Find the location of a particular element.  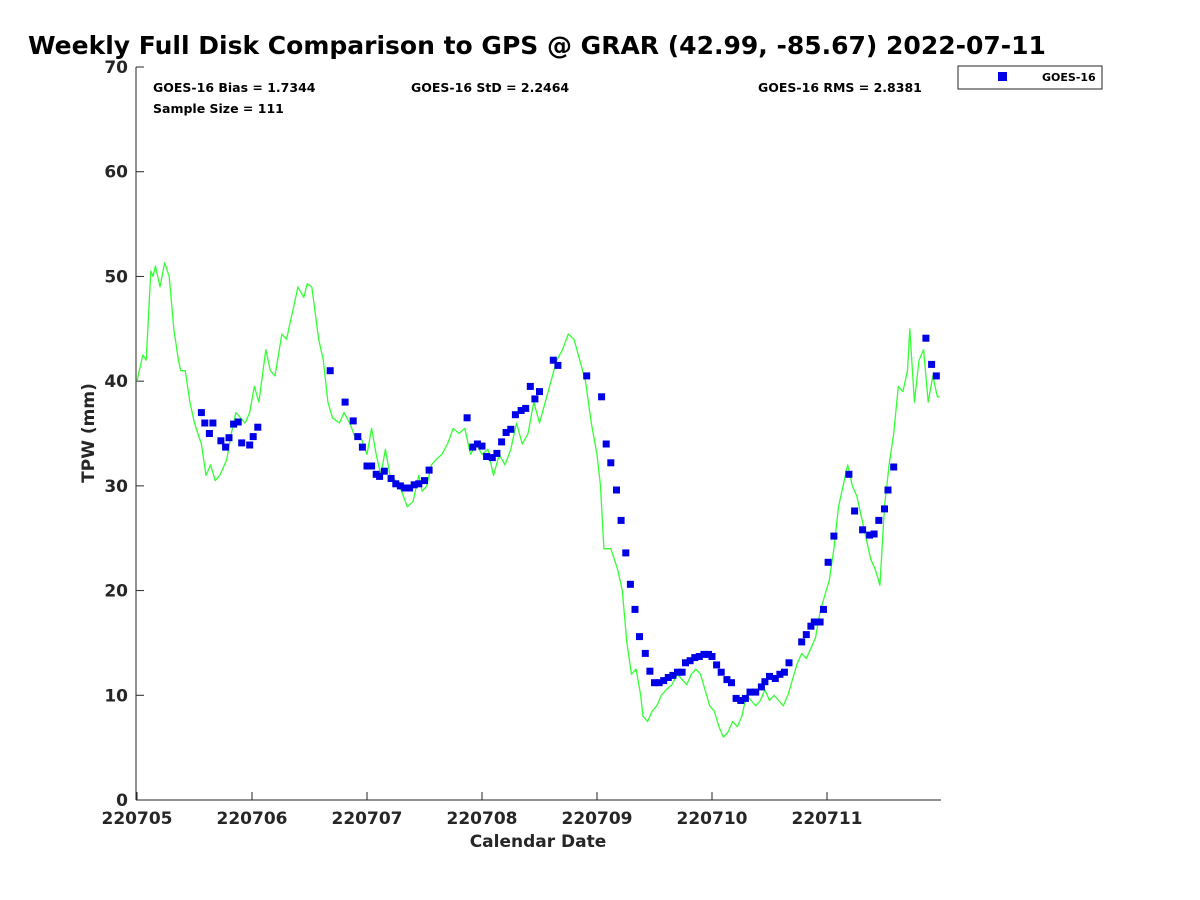

legend: GOES-16 is located at coordinates (1030, 77).